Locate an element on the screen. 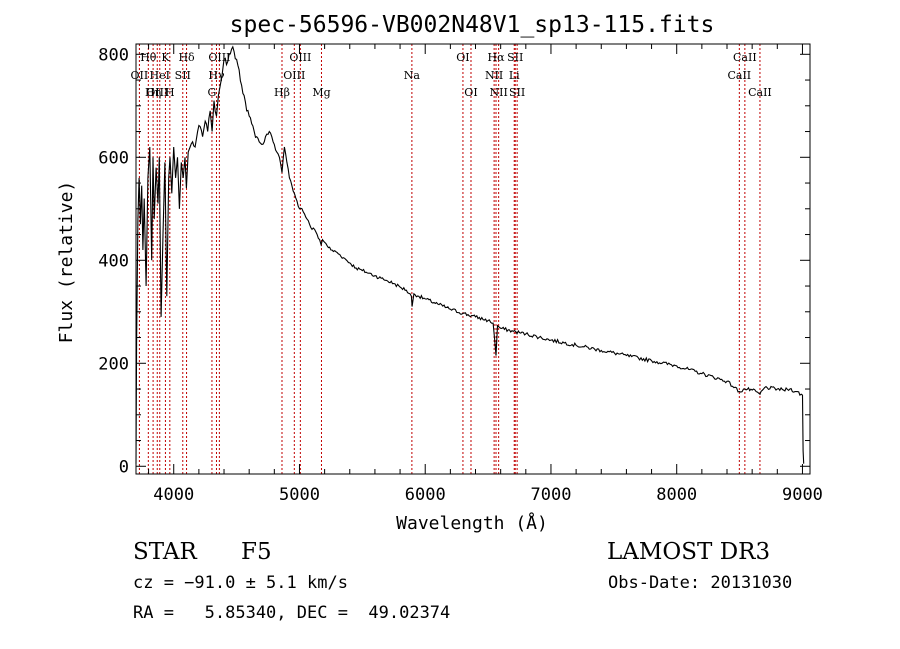 Image resolution: width=900 pixels, height=649 pixels. redshift-velocity: cz = −91.0 ± 5.1 km/s is located at coordinates (240, 583).